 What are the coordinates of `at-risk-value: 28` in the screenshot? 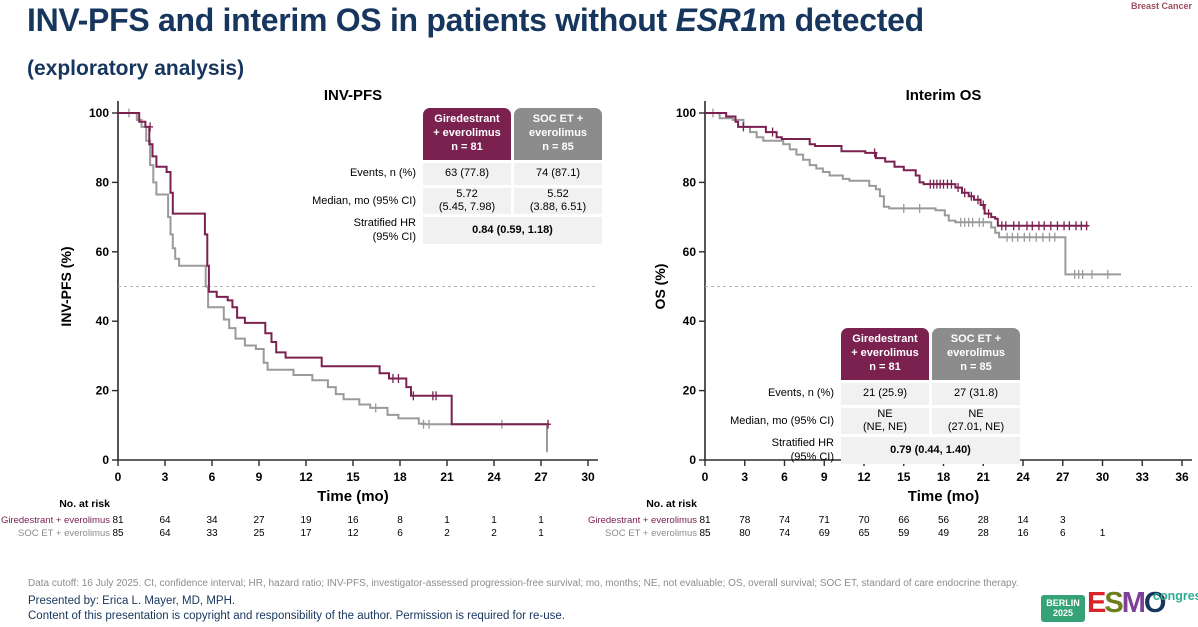 It's located at (983, 533).